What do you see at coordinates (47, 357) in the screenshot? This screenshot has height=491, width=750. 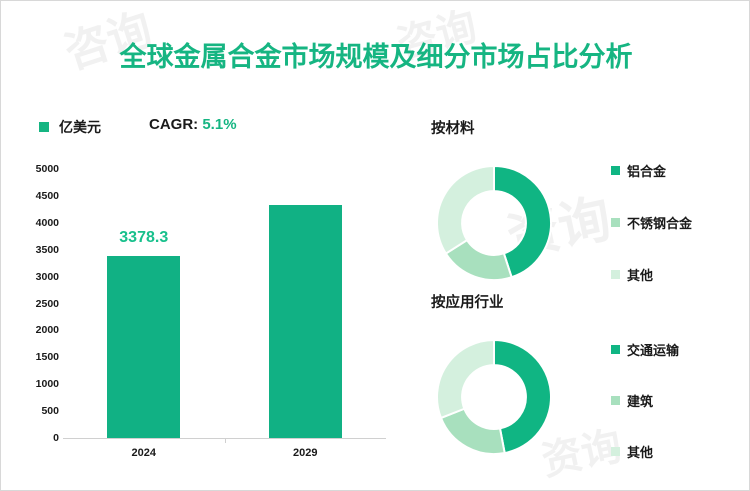 I see `y-axis-tick-label: 1500` at bounding box center [47, 357].